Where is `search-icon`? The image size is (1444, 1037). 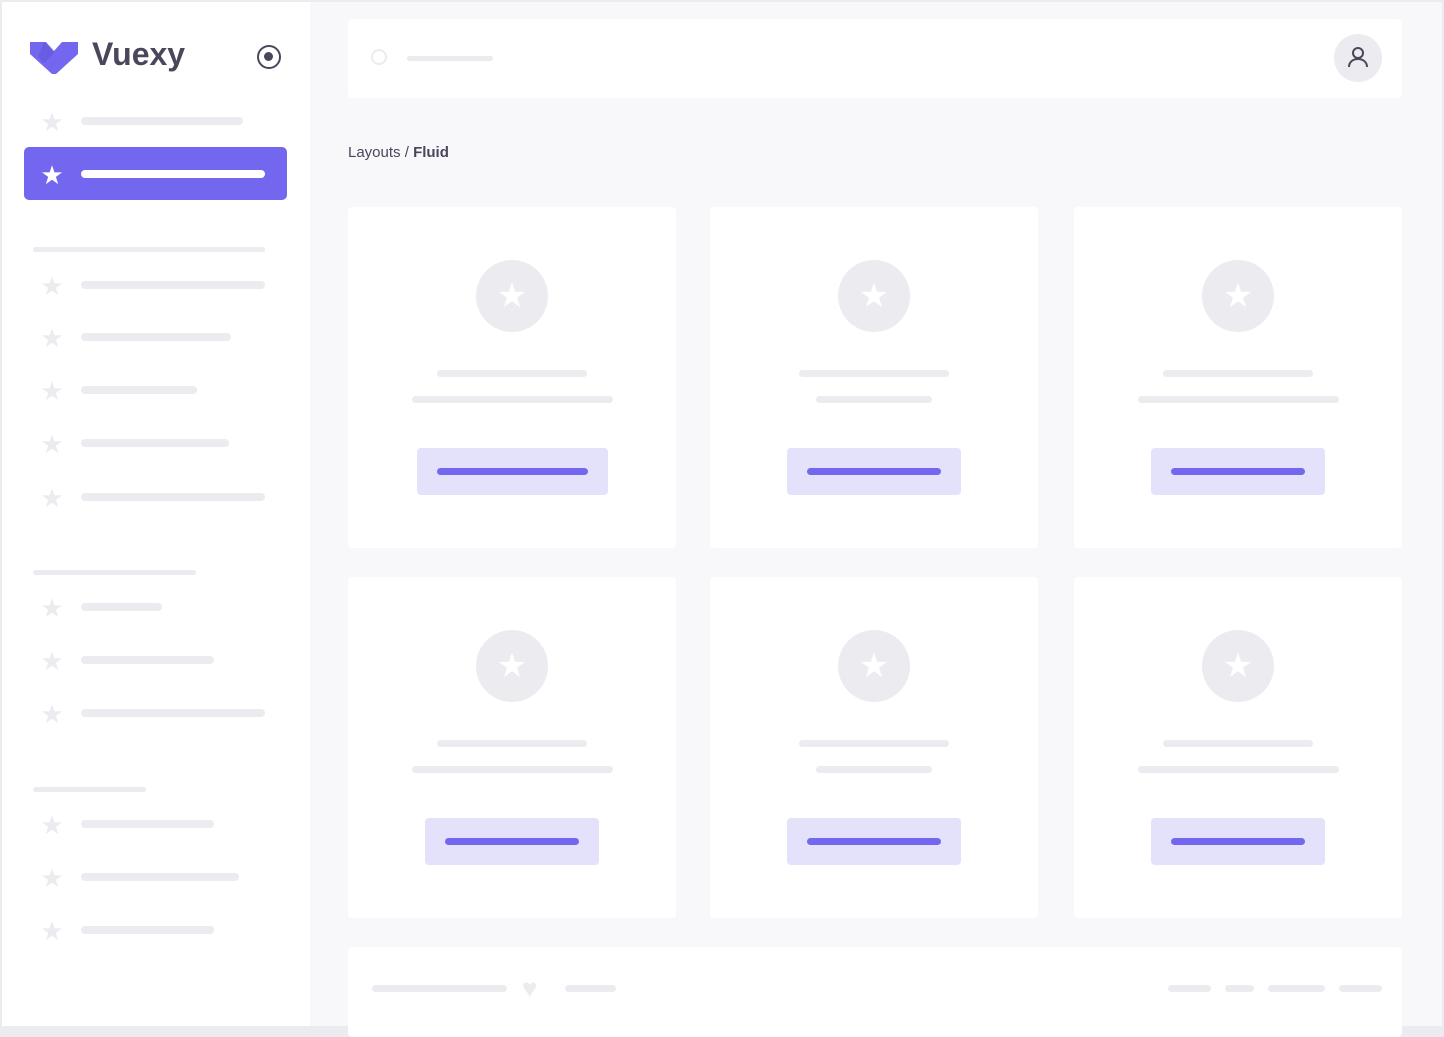 search-icon is located at coordinates (379, 57).